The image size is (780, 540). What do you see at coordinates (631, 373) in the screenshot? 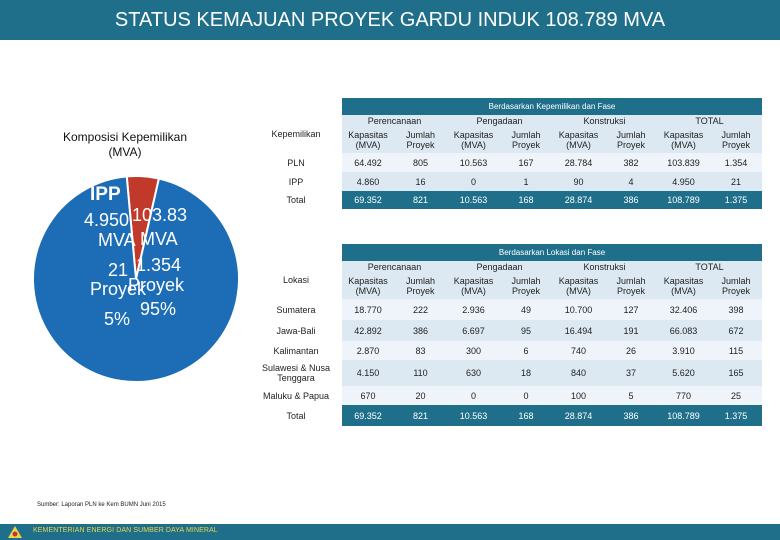
I see `table2-cell: 37` at bounding box center [631, 373].